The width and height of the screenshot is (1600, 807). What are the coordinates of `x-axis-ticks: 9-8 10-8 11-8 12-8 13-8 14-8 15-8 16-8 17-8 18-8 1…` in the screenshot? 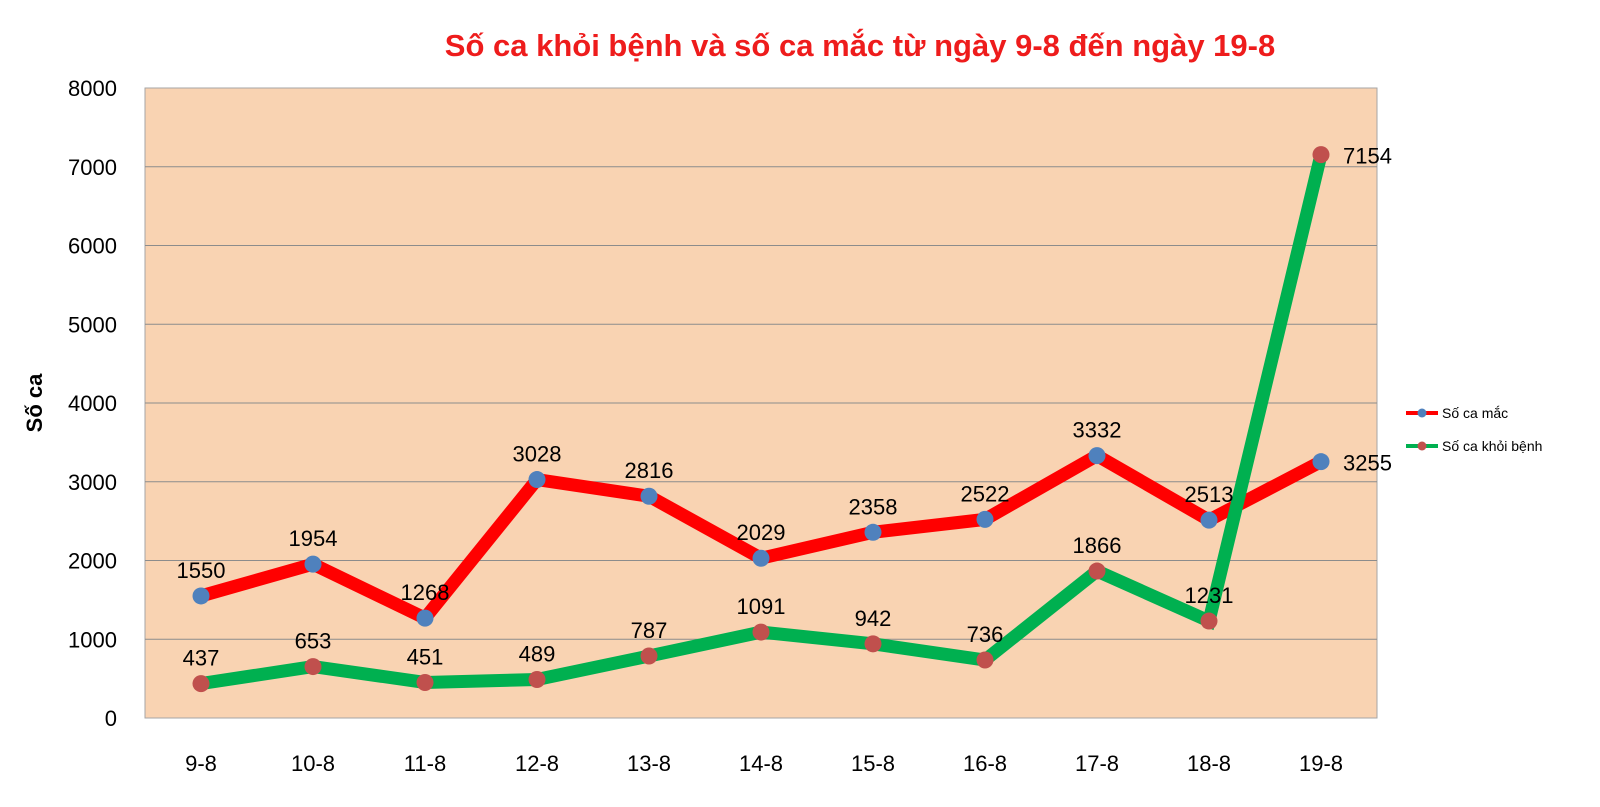 It's located at (764, 763).